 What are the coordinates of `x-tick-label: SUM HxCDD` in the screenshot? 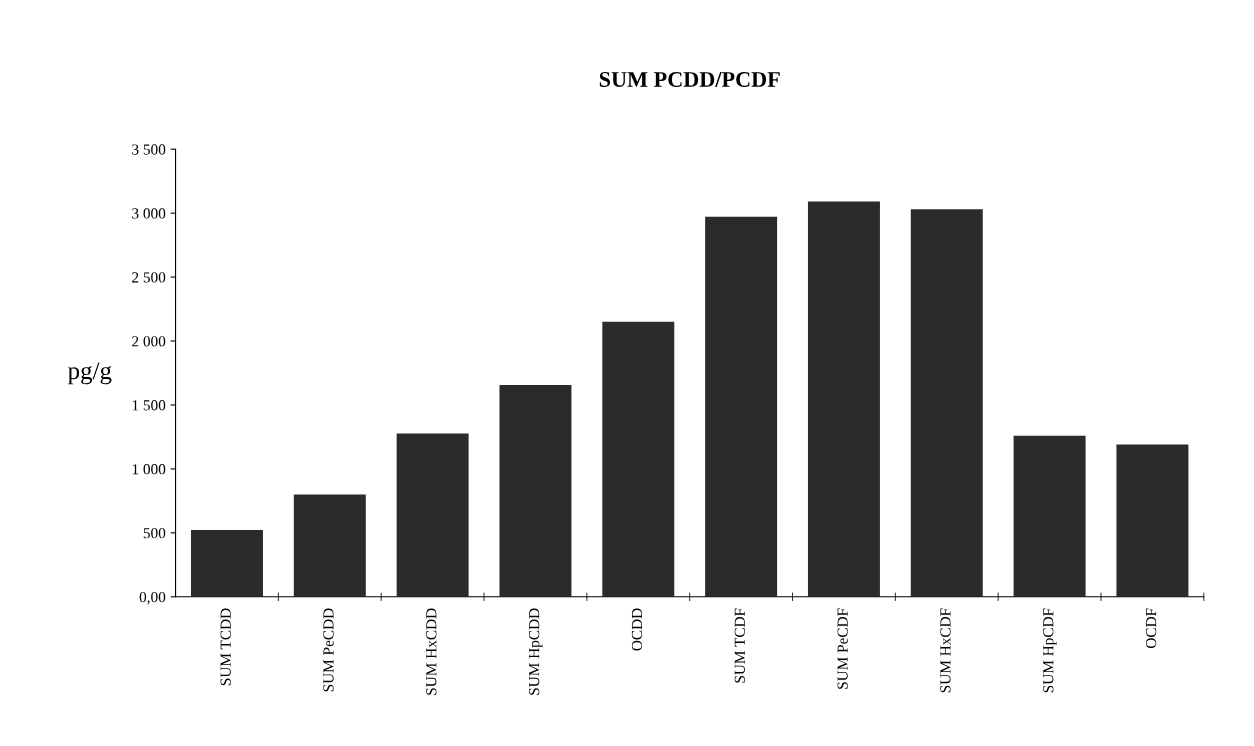 It's located at (431, 651).